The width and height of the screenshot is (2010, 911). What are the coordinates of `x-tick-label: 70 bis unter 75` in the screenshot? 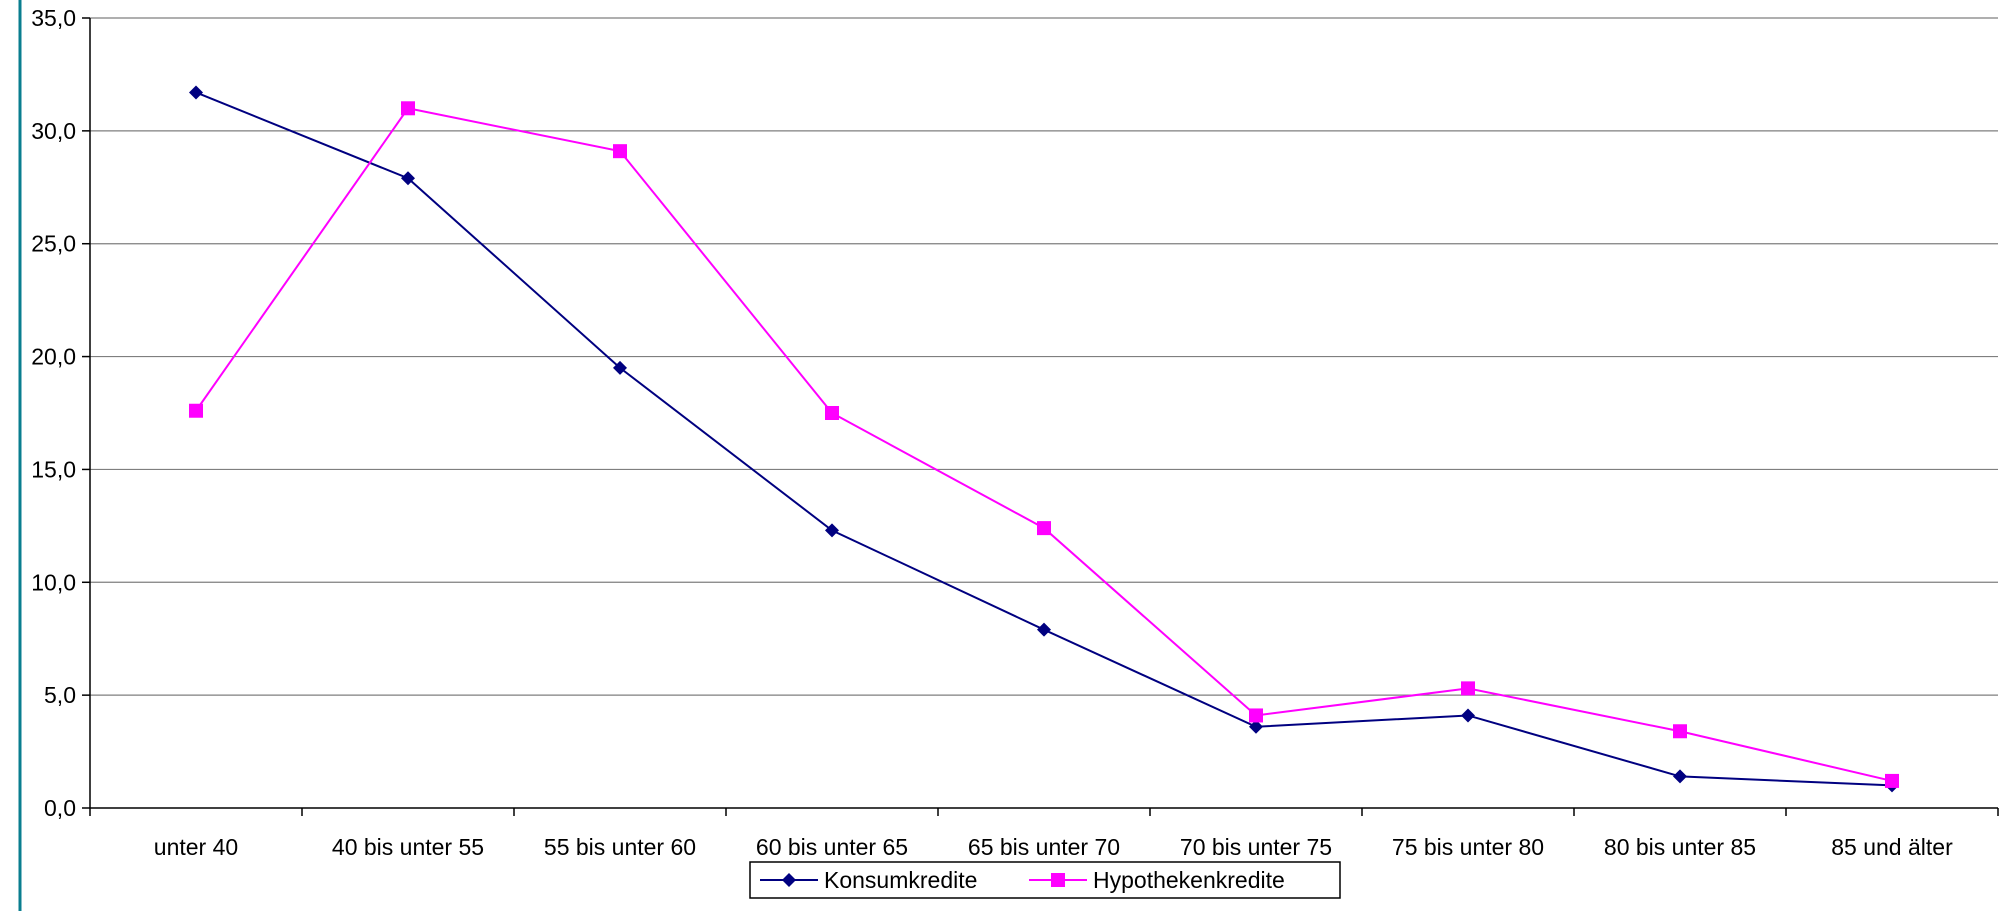 It's located at (1256, 847).